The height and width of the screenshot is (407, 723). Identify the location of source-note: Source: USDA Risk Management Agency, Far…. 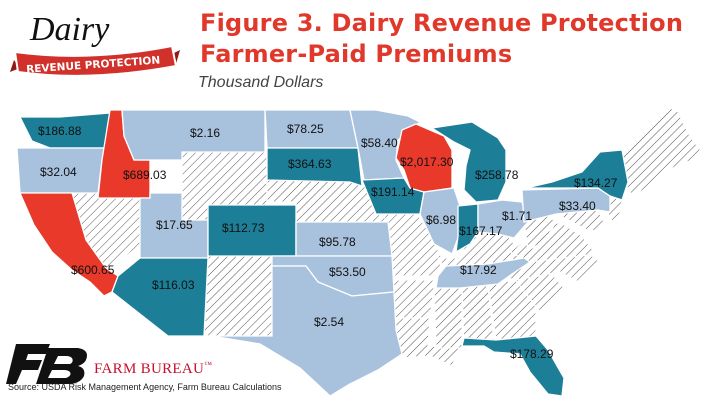
(145, 387).